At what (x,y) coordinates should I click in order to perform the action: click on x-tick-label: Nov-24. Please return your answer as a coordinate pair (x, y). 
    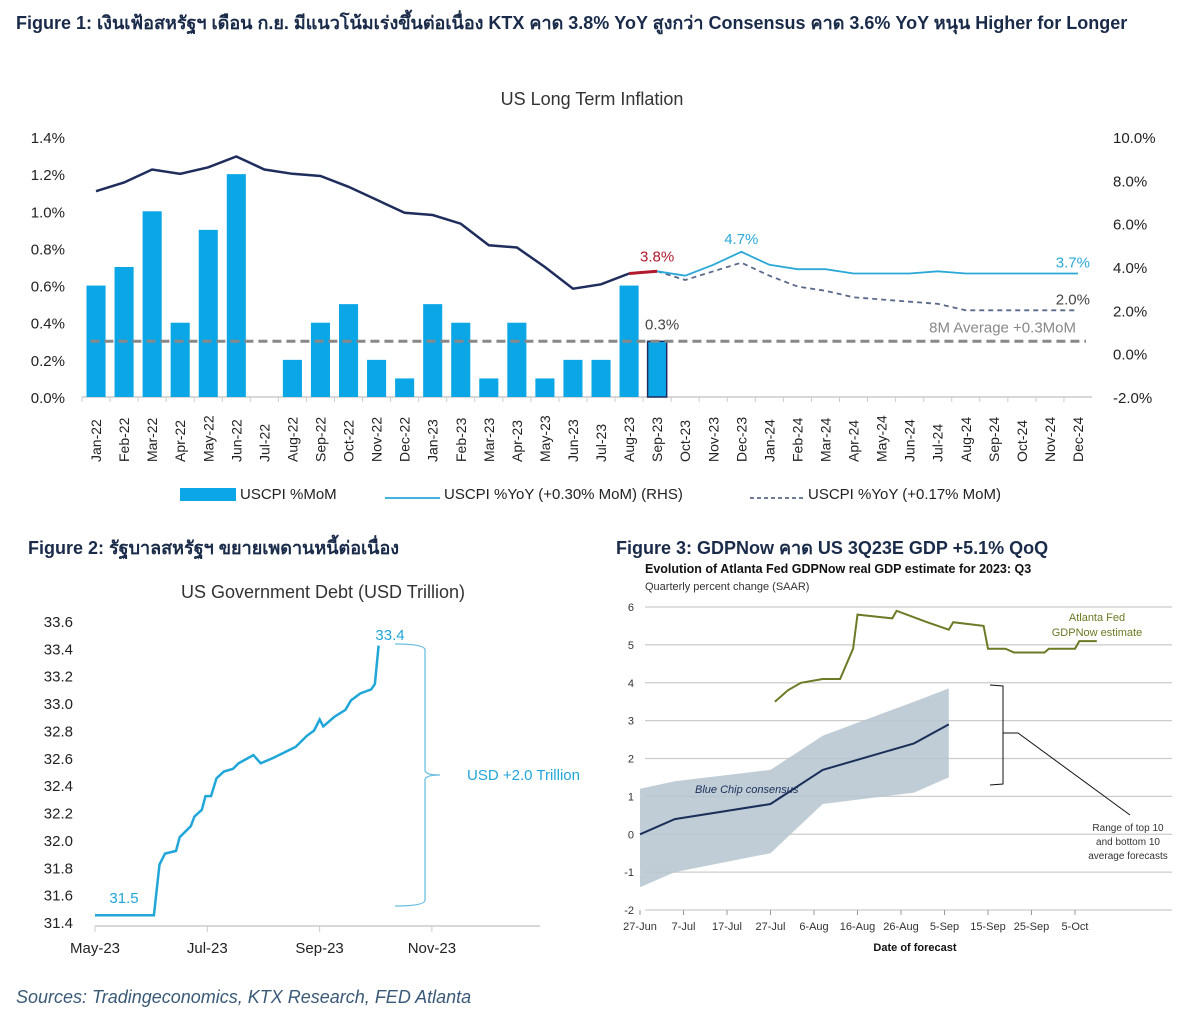
    Looking at the image, I should click on (1050, 439).